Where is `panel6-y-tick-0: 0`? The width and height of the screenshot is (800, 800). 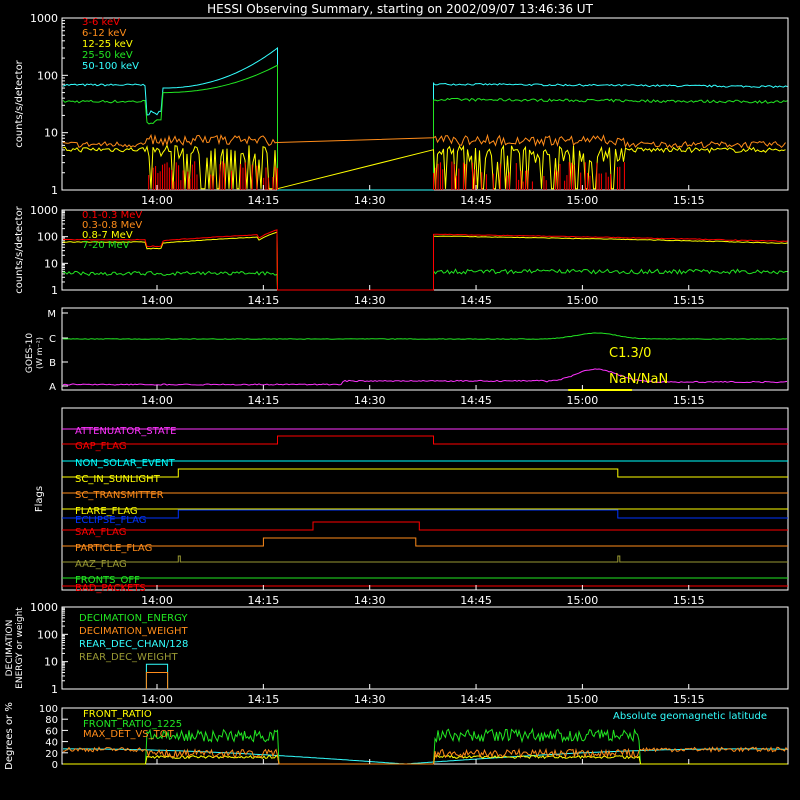 panel6-y-tick-0: 0 is located at coordinates (55, 765).